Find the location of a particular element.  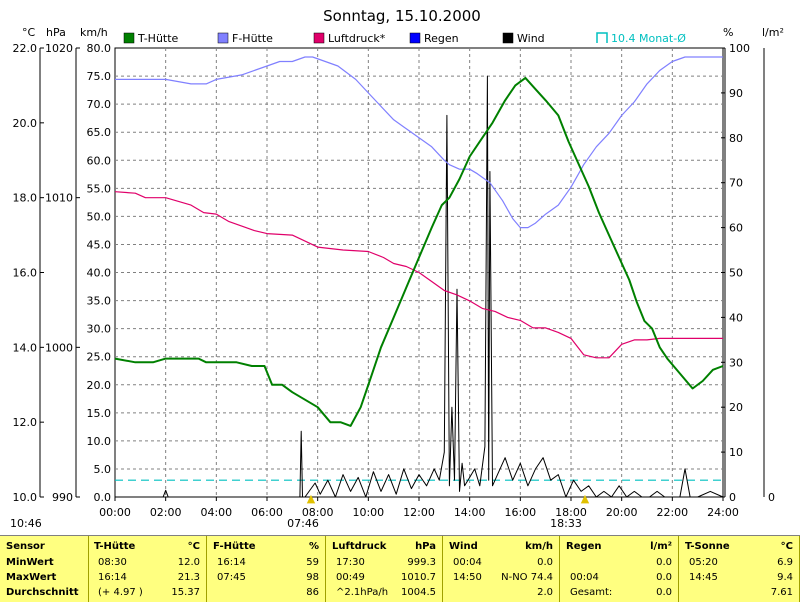

stats-cell-left: 05:20 is located at coordinates (703, 562).